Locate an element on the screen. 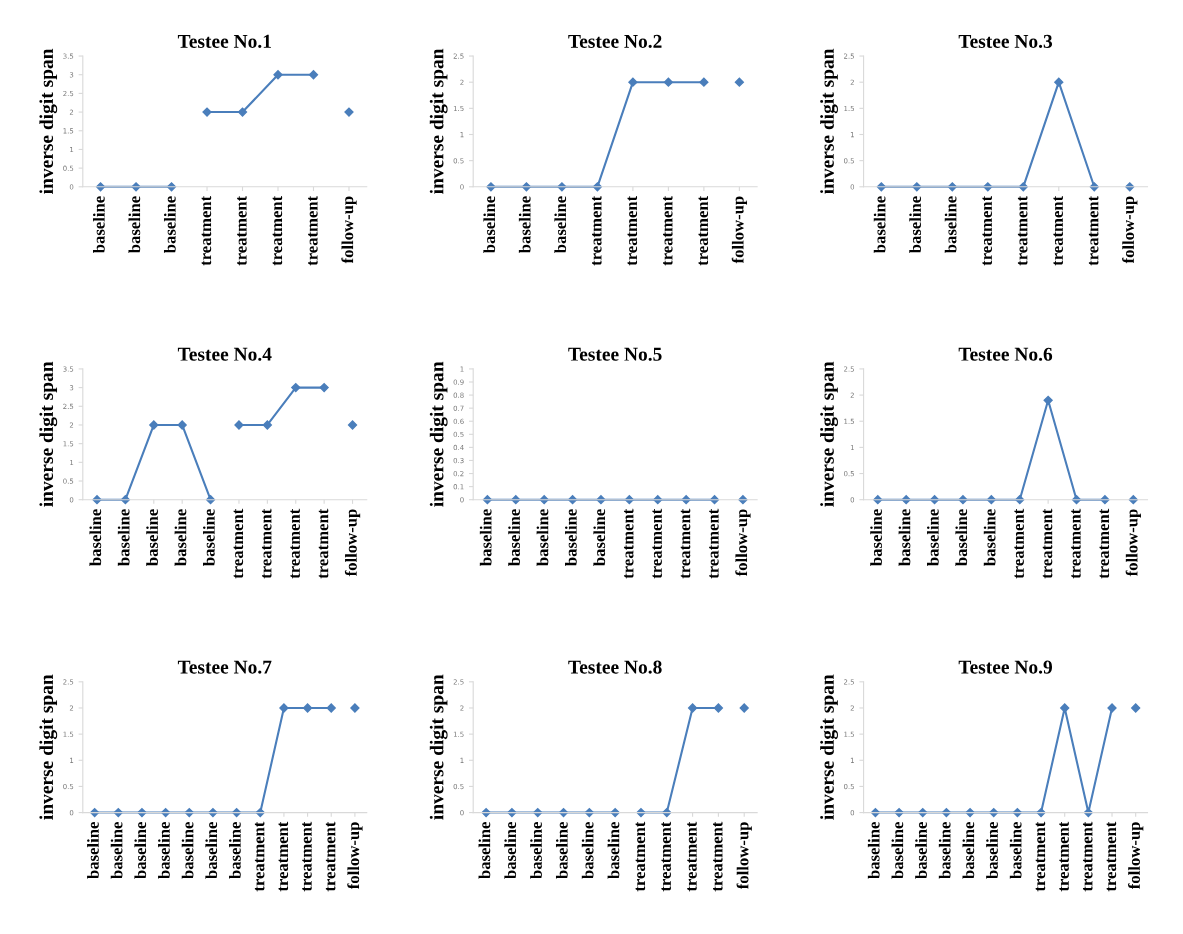  chart-title: Testee No.6 is located at coordinates (1005, 354).